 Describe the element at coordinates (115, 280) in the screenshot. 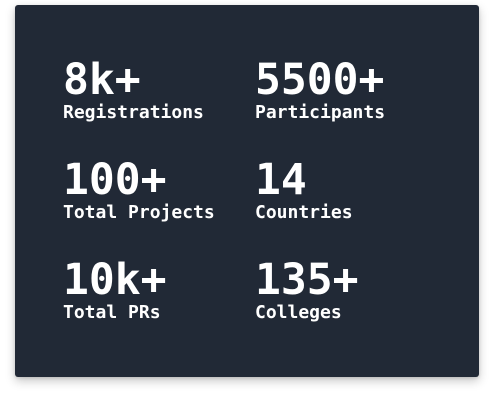

I see `stat-value: 10k+` at that location.